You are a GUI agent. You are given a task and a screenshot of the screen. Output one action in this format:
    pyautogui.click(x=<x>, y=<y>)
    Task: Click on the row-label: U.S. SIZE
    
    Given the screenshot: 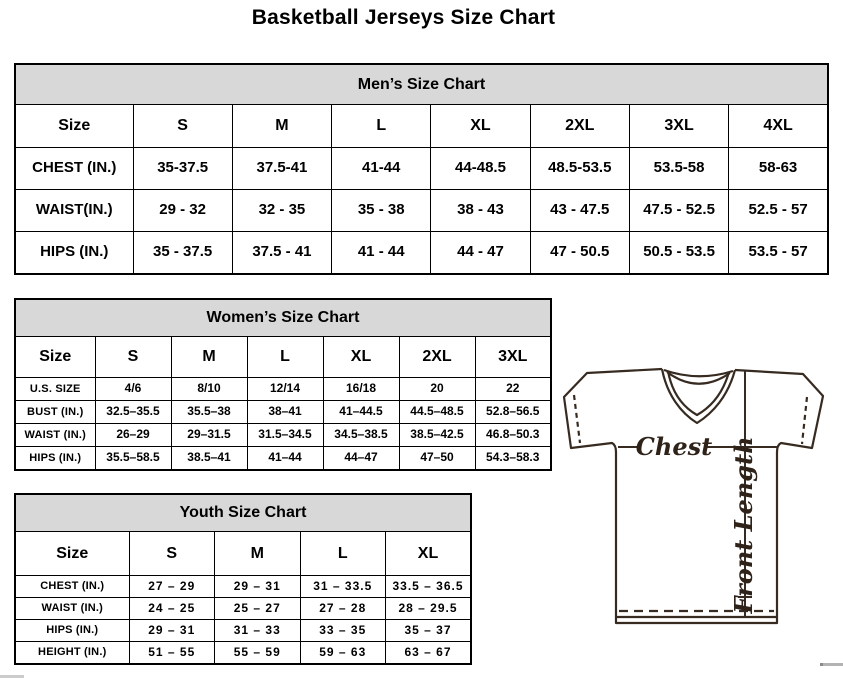 What is the action you would take?
    pyautogui.click(x=55, y=389)
    